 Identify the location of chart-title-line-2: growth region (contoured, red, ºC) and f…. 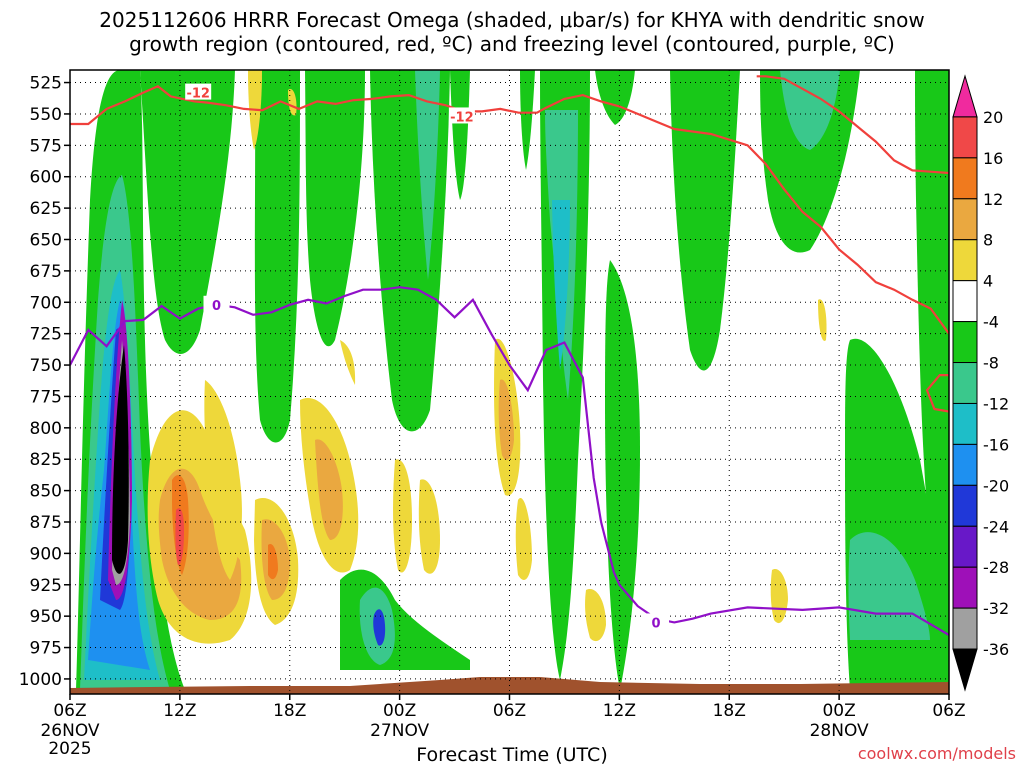
(512, 44).